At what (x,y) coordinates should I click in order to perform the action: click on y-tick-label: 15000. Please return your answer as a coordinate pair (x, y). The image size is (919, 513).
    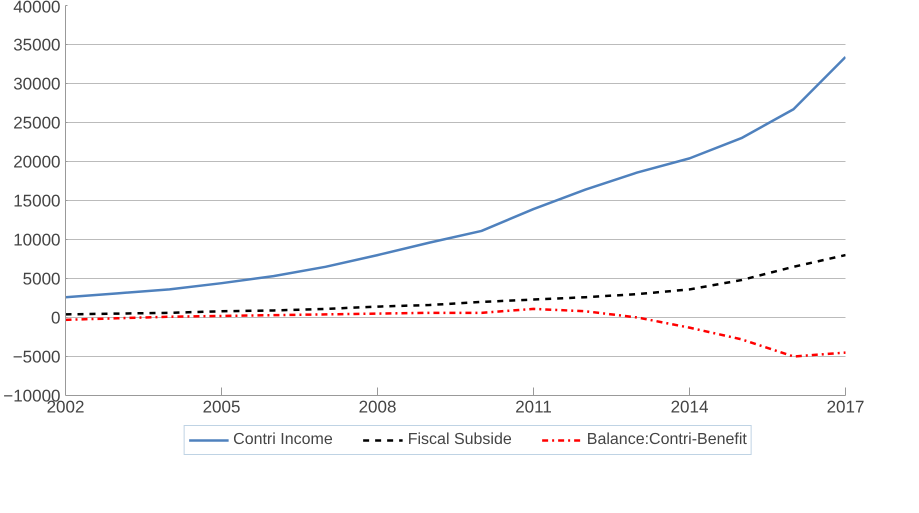
    Looking at the image, I should click on (37, 201).